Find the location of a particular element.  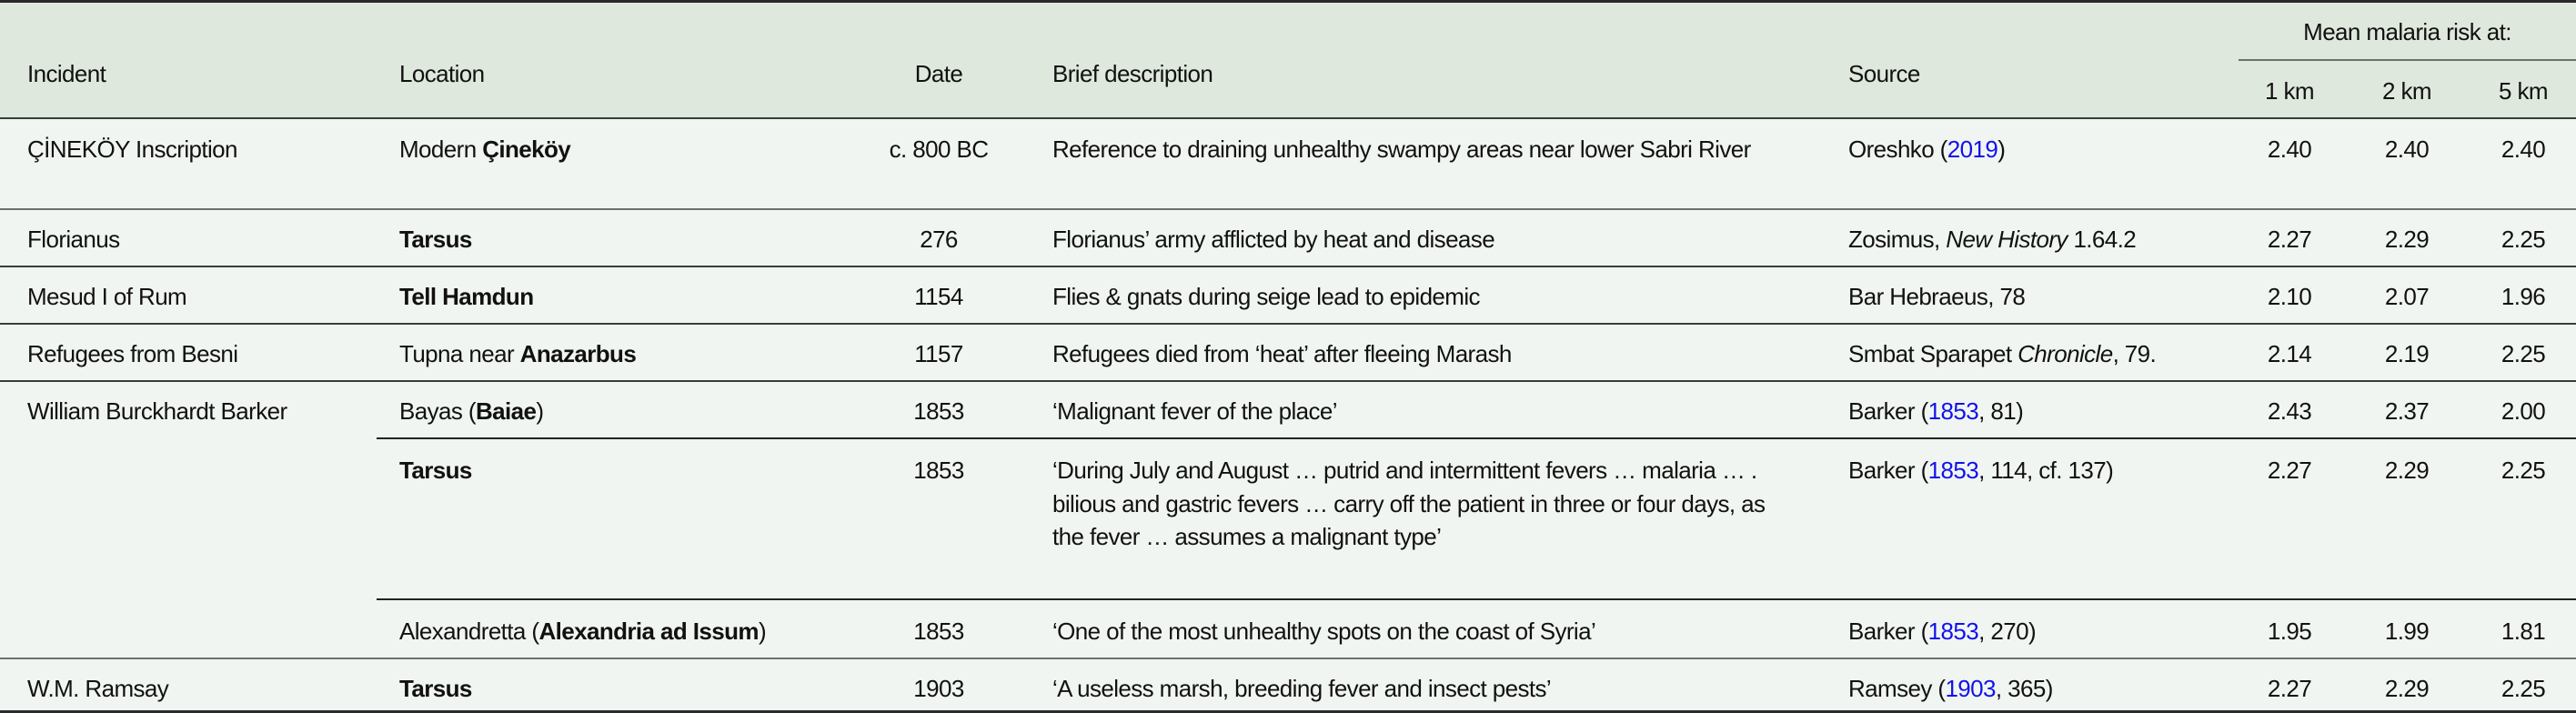

cell-risk-1km: 2.10 is located at coordinates (2289, 296).